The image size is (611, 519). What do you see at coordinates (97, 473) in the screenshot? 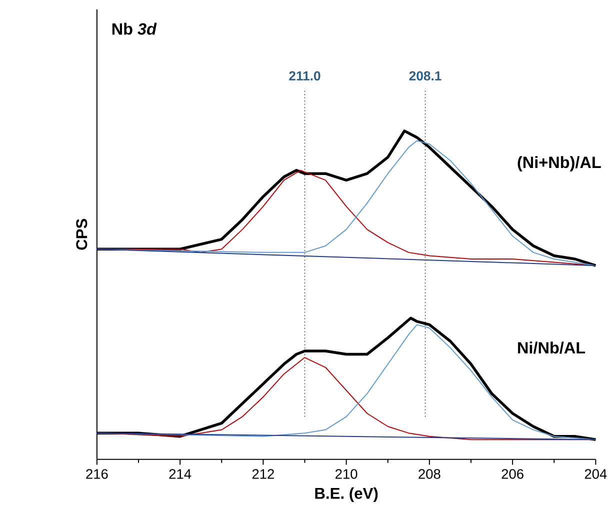
I see `x-tick-label: 216` at bounding box center [97, 473].